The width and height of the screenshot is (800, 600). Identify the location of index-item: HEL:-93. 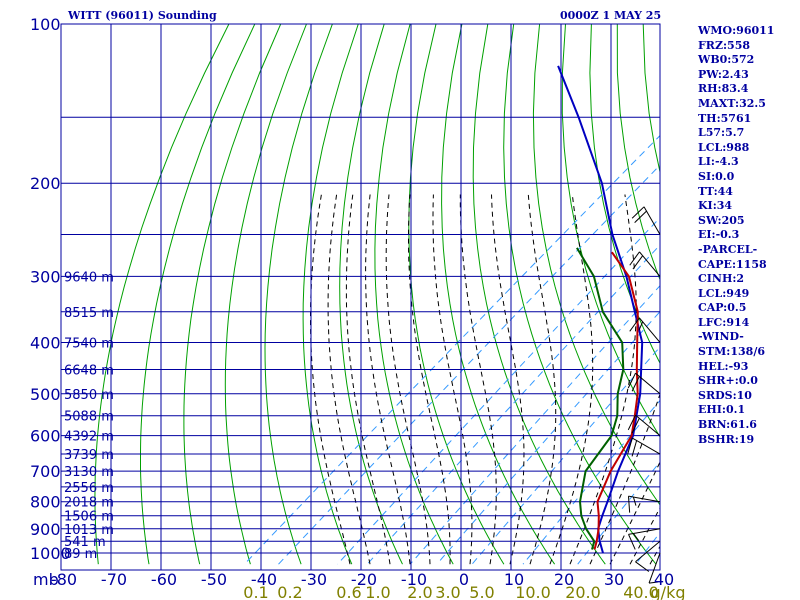
(723, 366).